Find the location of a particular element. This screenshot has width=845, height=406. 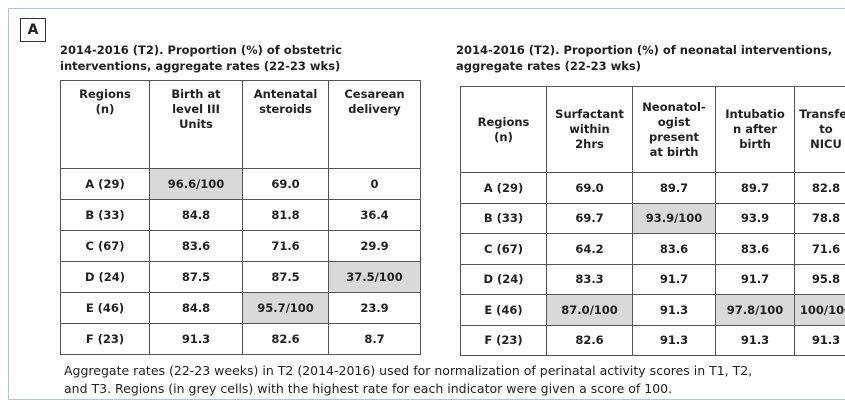

data-row: C (67) 83.6 71.6 29.9 is located at coordinates (240, 246).